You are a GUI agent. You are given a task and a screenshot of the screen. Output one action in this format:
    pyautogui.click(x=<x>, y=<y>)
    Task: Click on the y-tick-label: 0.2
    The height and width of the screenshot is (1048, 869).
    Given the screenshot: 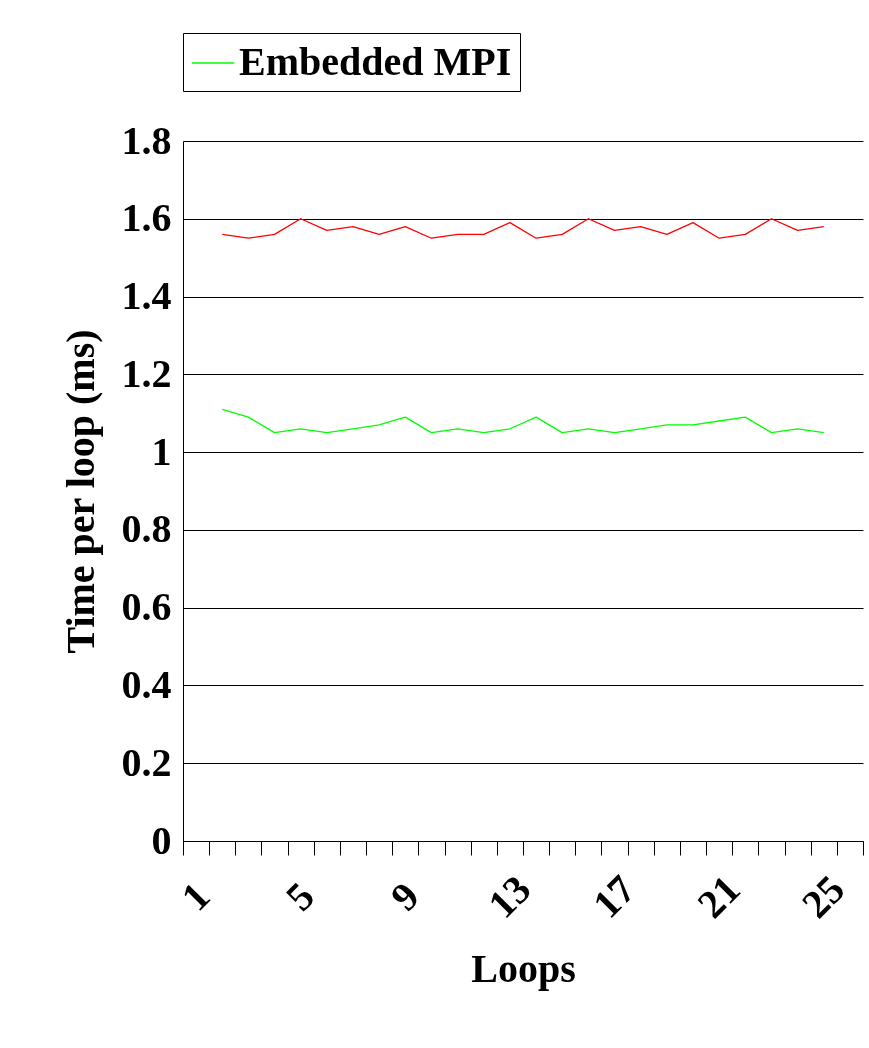 What is the action you would take?
    pyautogui.click(x=146, y=762)
    